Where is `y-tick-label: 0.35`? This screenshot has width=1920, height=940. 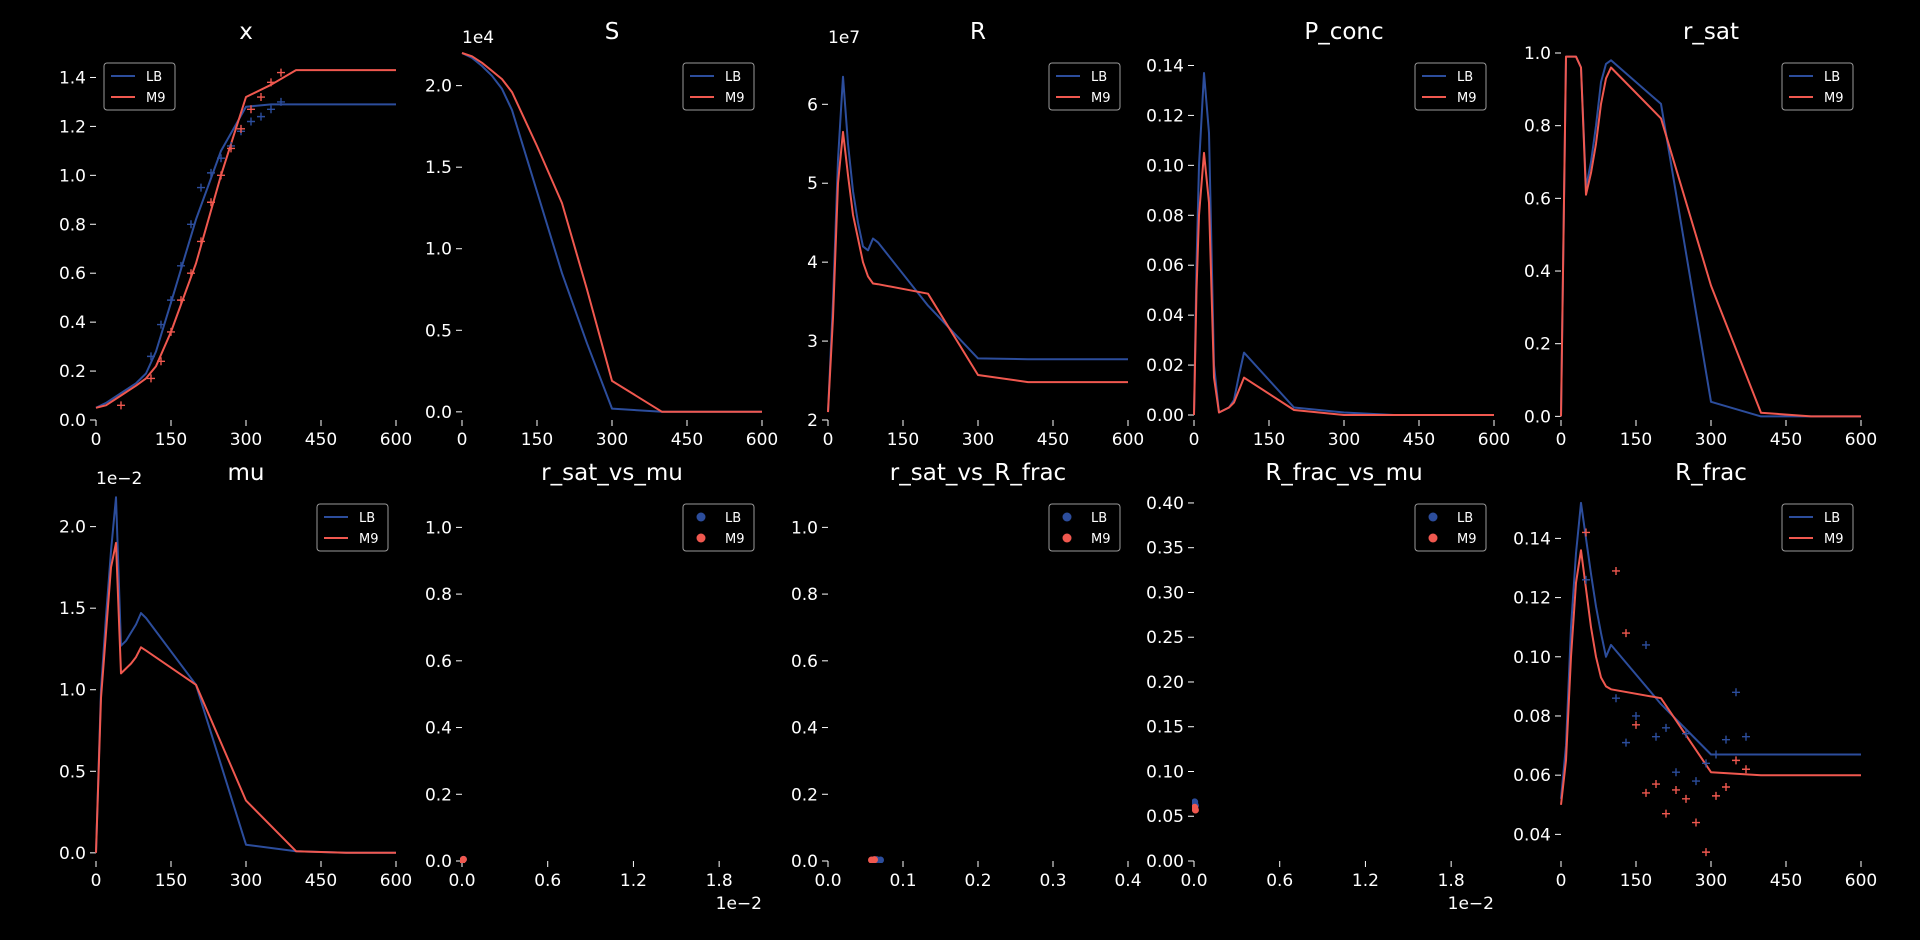 y-tick-label: 0.35 is located at coordinates (1165, 549).